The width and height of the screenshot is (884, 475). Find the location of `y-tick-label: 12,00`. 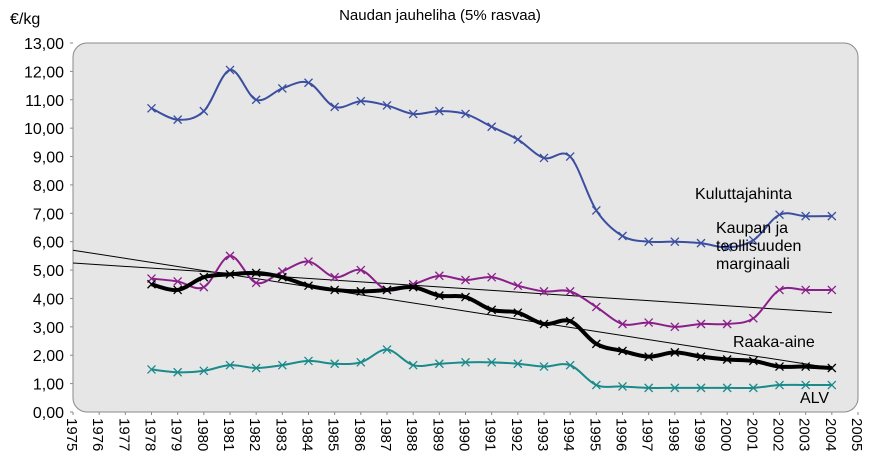

y-tick-label: 12,00 is located at coordinates (44, 72).